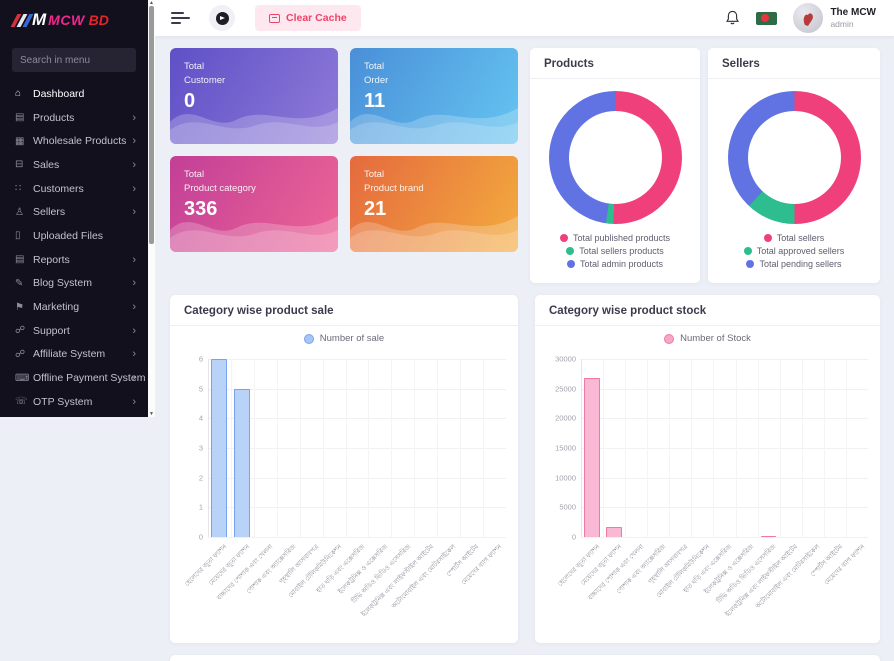  What do you see at coordinates (54, 117) in the screenshot?
I see `sidebar-item-label: Products` at bounding box center [54, 117].